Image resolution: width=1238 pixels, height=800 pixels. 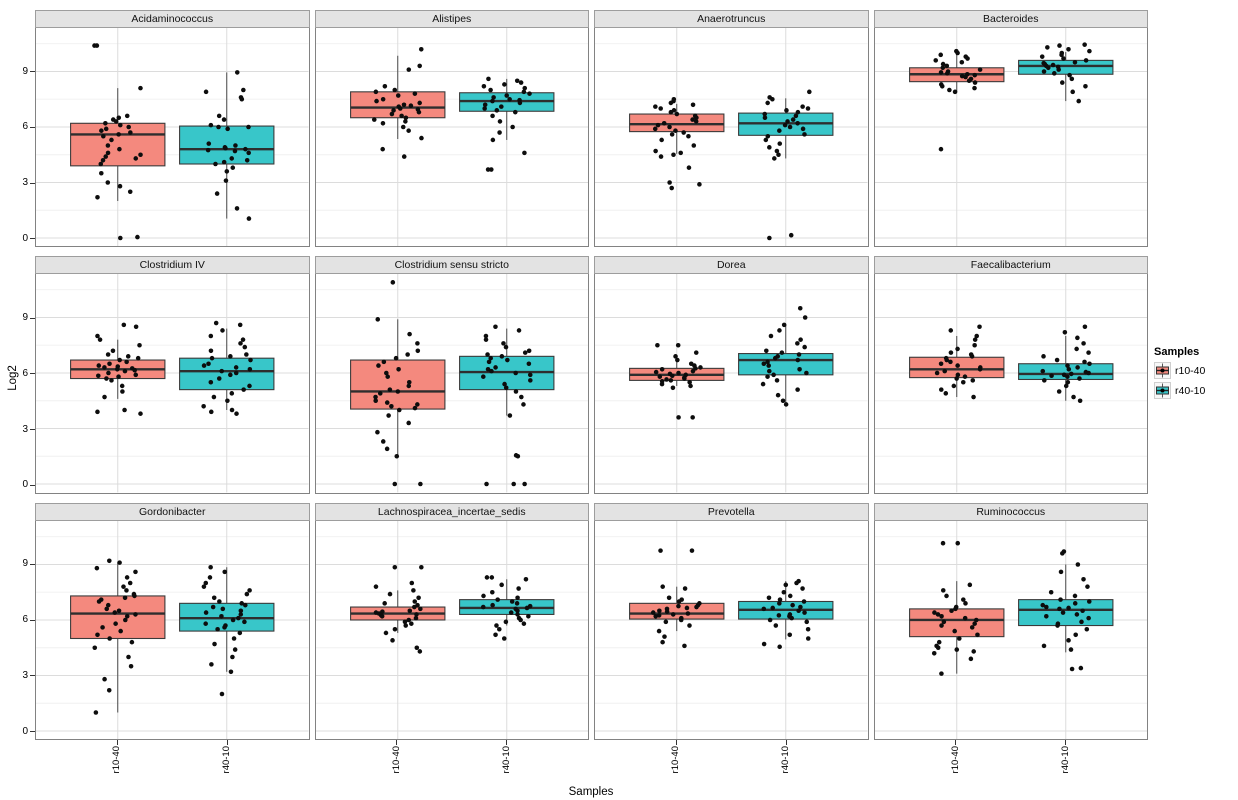 I want to click on facet-strip: Acidaminococcus, so click(x=172, y=19).